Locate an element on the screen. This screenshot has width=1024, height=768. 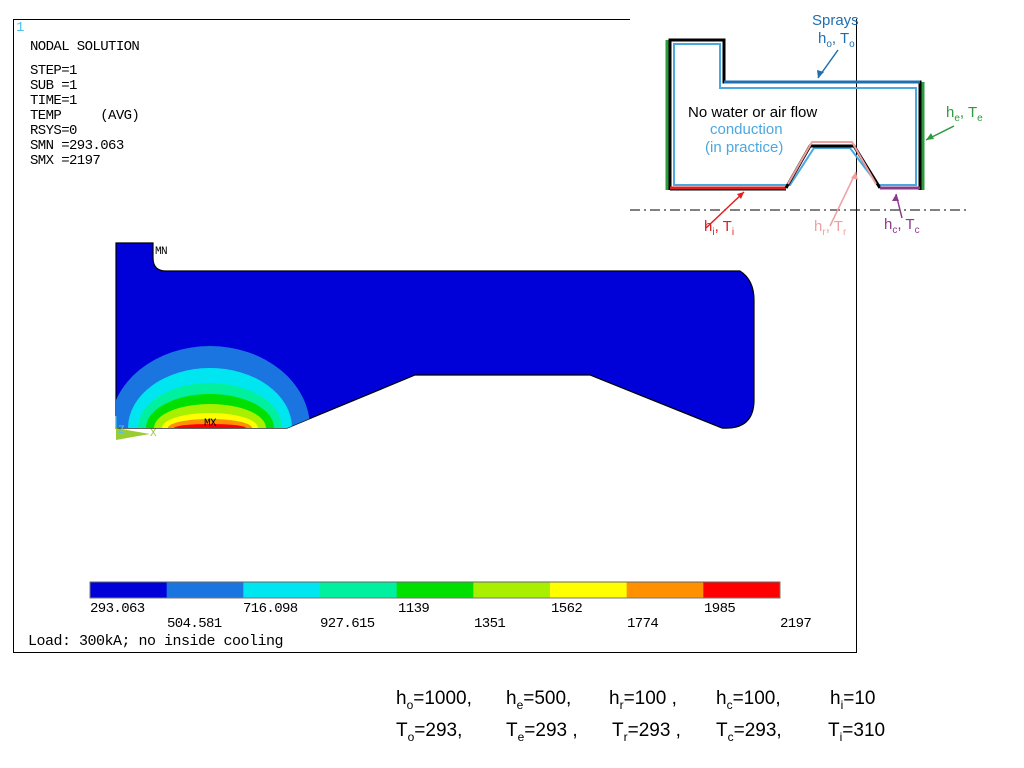
min-label: MN is located at coordinates (161, 252).